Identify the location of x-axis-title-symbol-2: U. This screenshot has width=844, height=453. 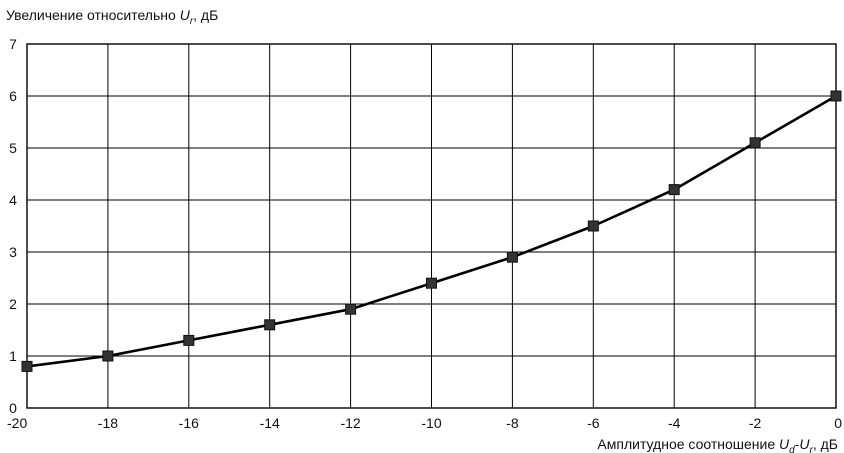
(804, 444).